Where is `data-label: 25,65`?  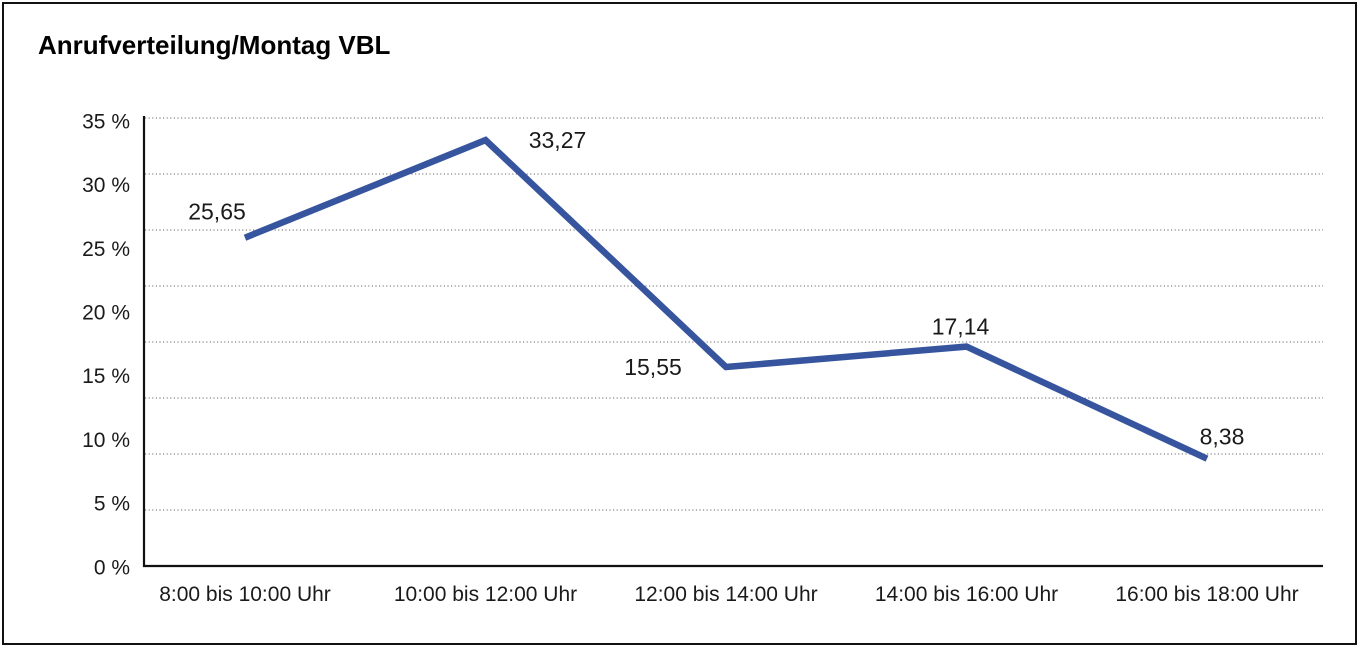 data-label: 25,65 is located at coordinates (217, 212).